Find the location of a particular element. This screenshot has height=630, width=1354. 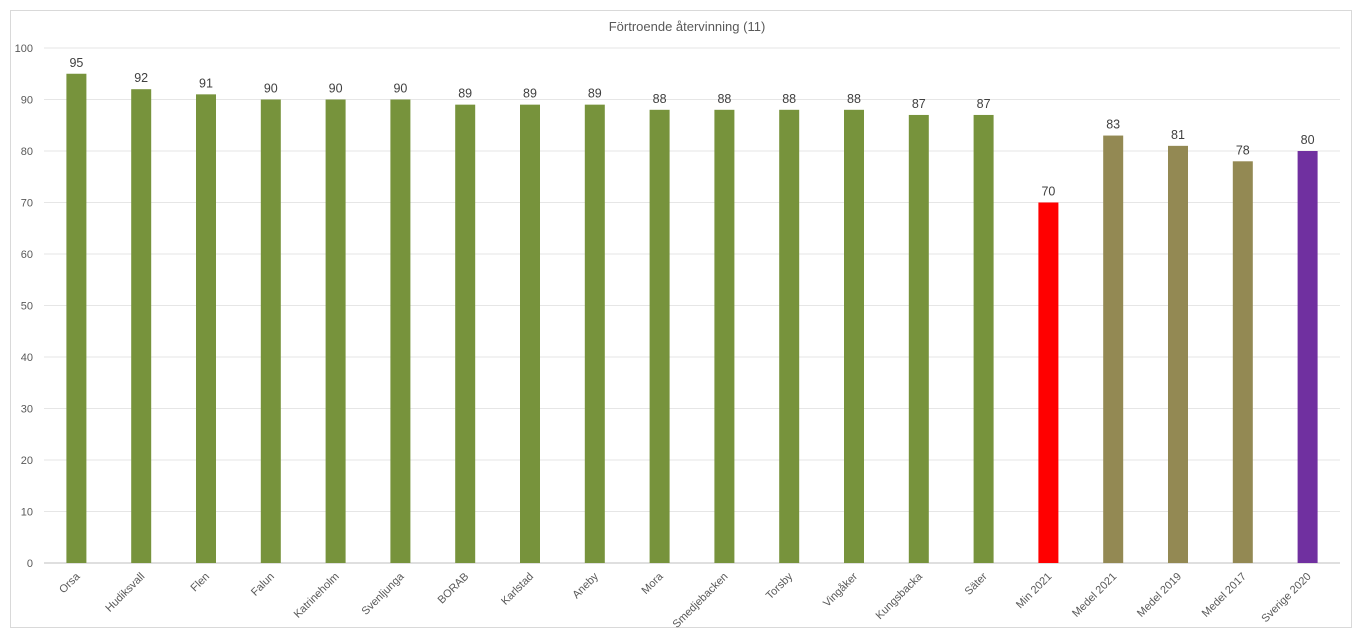

x-tick-label: Aneby is located at coordinates (585, 585).